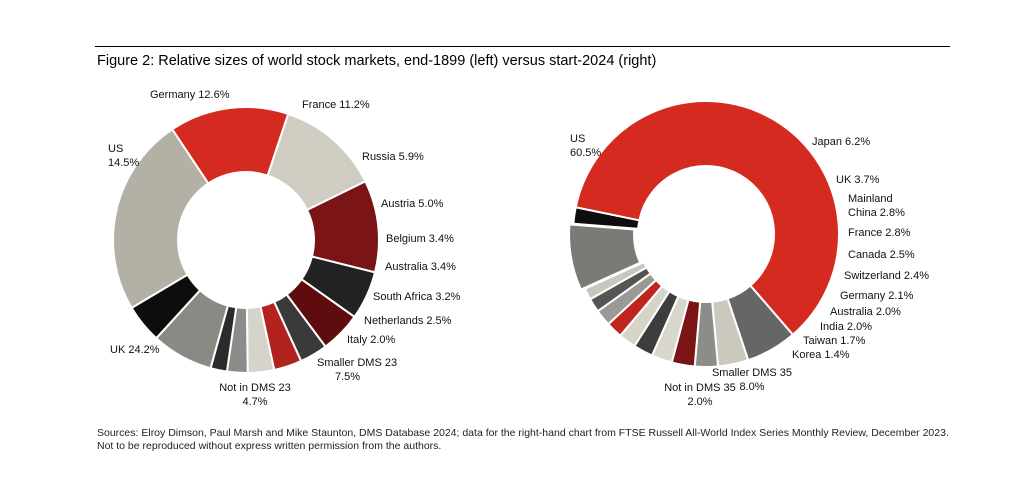  I want to click on slice-korea, so click(616, 280).